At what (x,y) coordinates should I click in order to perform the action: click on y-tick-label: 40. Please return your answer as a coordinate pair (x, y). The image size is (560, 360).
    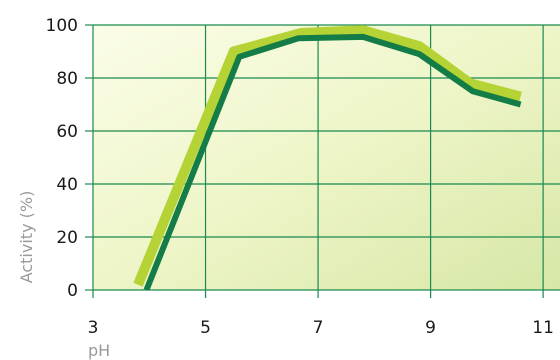
    Looking at the image, I should click on (67, 185).